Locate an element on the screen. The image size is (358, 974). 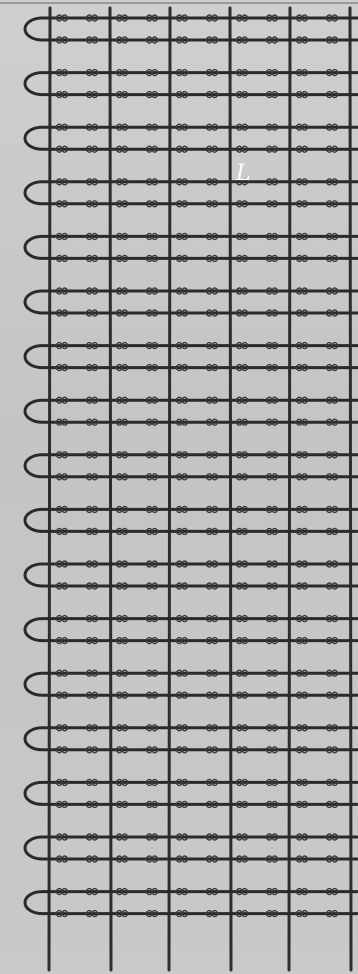
figure-label: L is located at coordinates (243, 173).